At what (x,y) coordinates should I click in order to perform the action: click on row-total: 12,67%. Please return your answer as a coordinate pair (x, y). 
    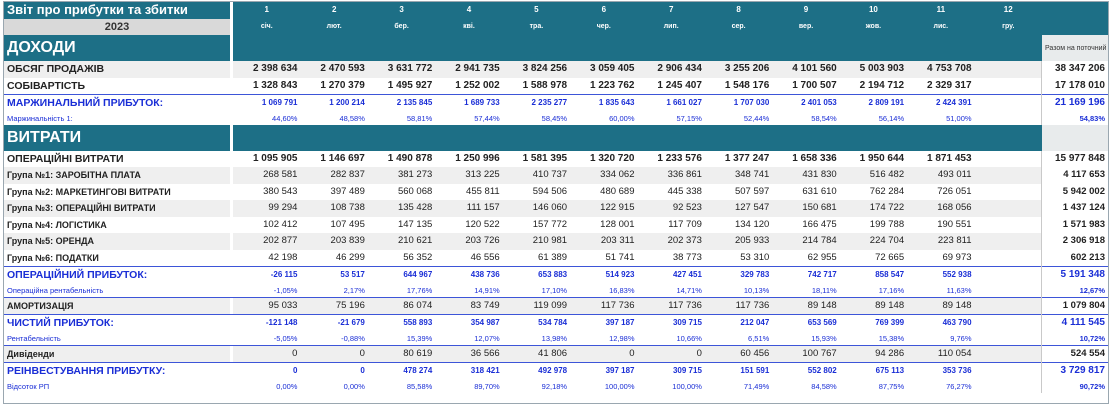
    Looking at the image, I should click on (1074, 290).